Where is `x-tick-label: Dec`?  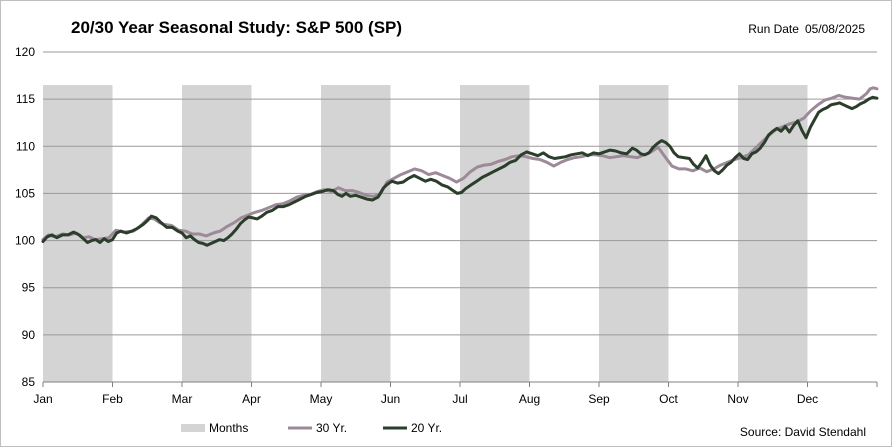
x-tick-label: Dec is located at coordinates (807, 399).